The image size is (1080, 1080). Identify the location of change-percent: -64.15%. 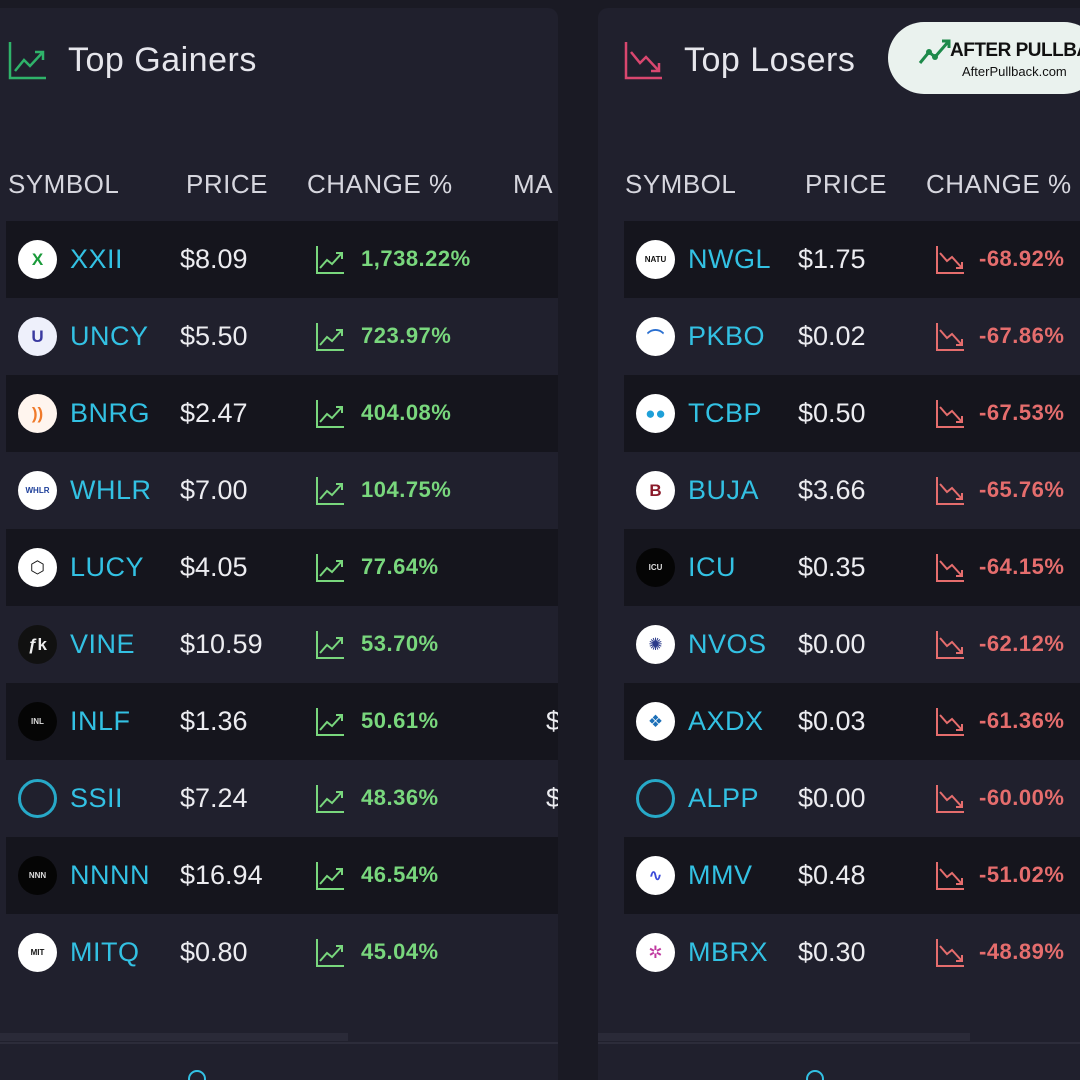
(1022, 566).